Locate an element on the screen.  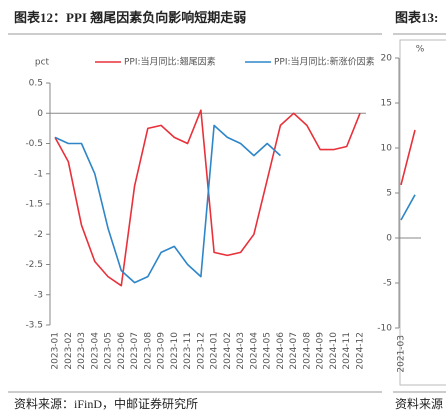
x-tick-label: 2024-08 is located at coordinates (307, 351).